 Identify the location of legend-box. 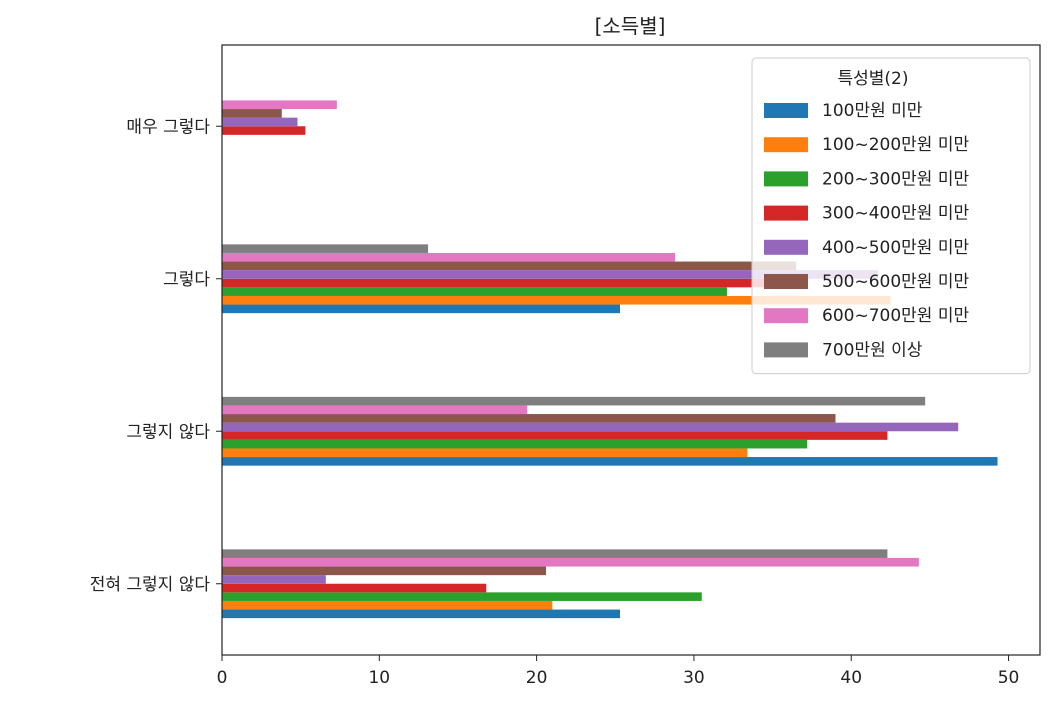
(891, 216).